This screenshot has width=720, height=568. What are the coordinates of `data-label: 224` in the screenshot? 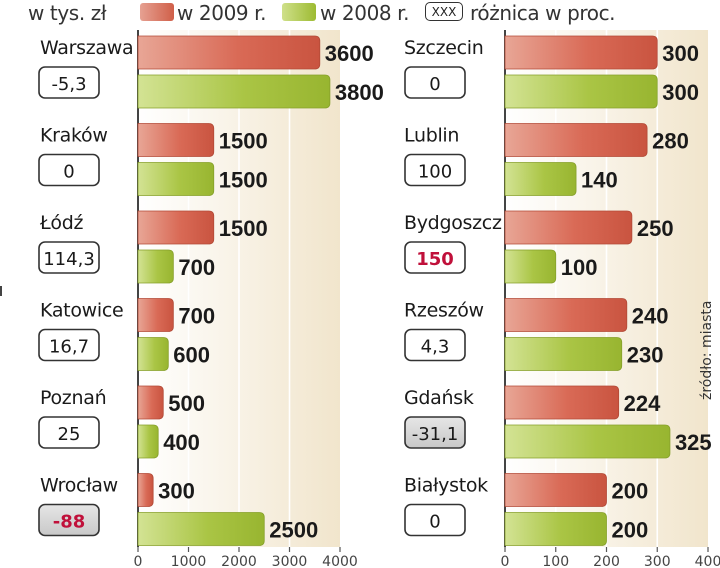 It's located at (642, 403).